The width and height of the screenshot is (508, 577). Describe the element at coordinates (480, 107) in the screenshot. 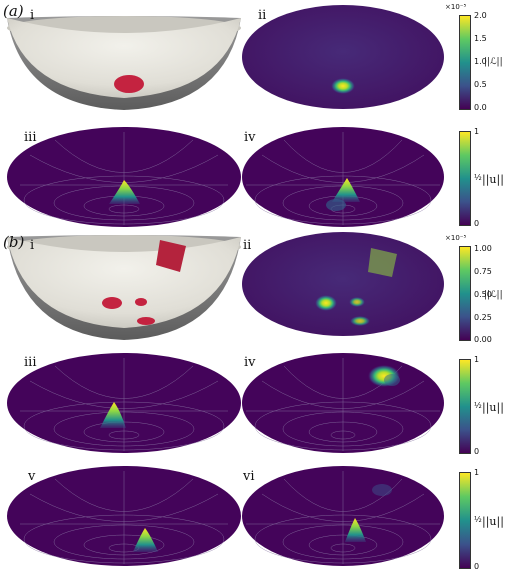

I see `colorbar-tick: 0.0` at that location.